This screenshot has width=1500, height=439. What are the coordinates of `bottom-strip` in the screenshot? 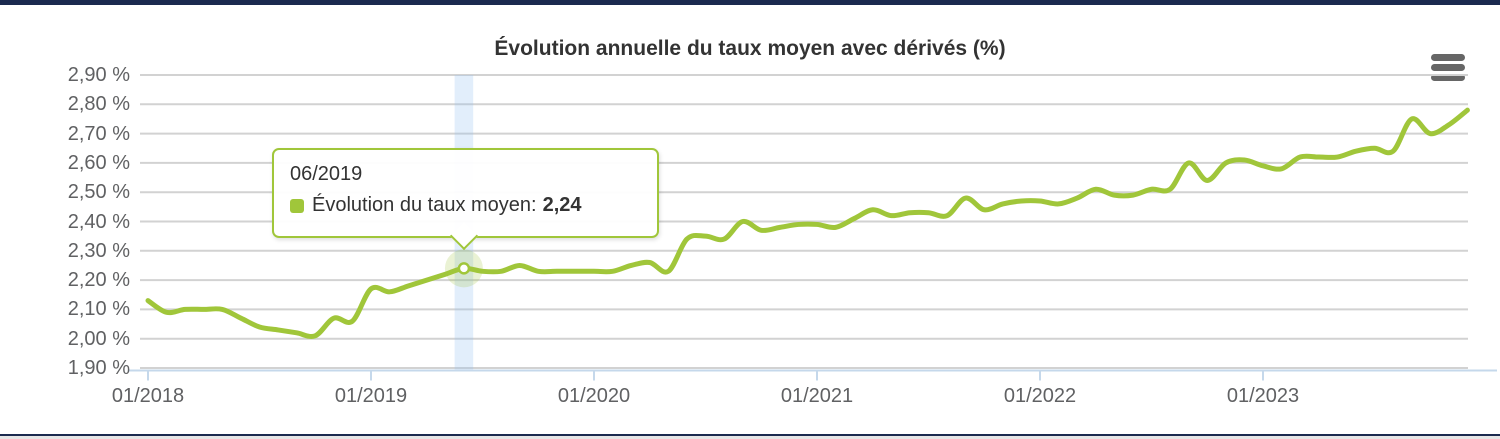 It's located at (750, 437).